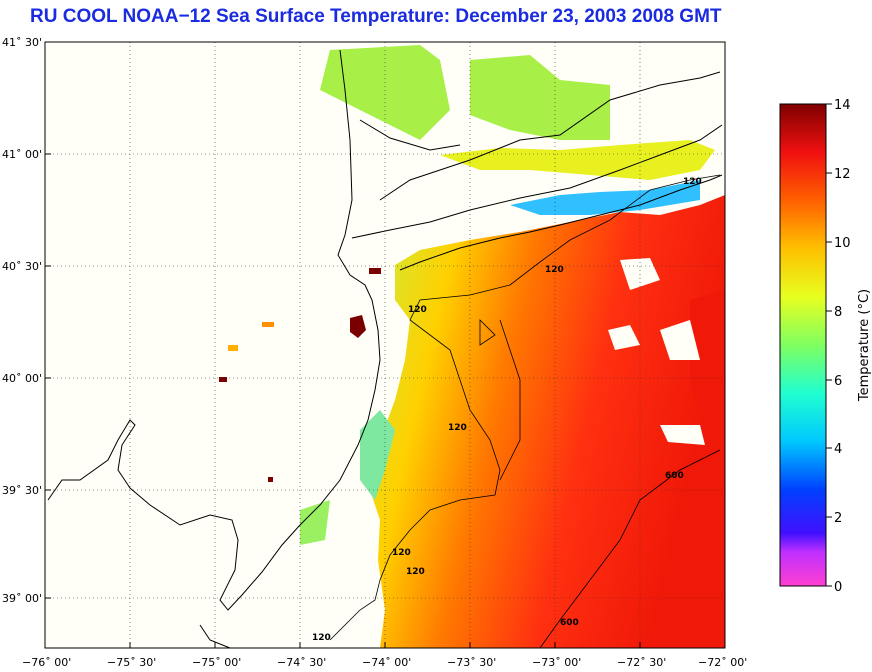  I want to click on lon-label: −72˚ 00', so click(722, 662).